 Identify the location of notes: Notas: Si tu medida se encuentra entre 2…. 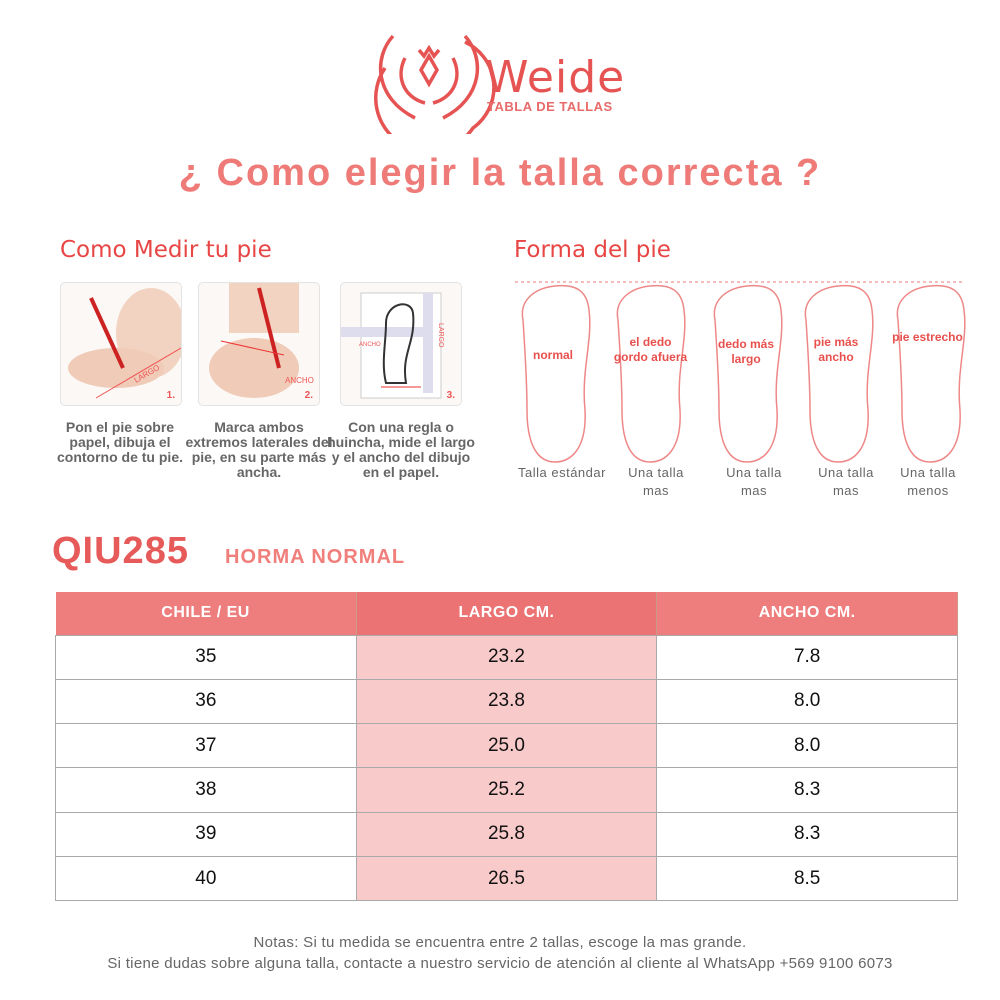
(500, 953).